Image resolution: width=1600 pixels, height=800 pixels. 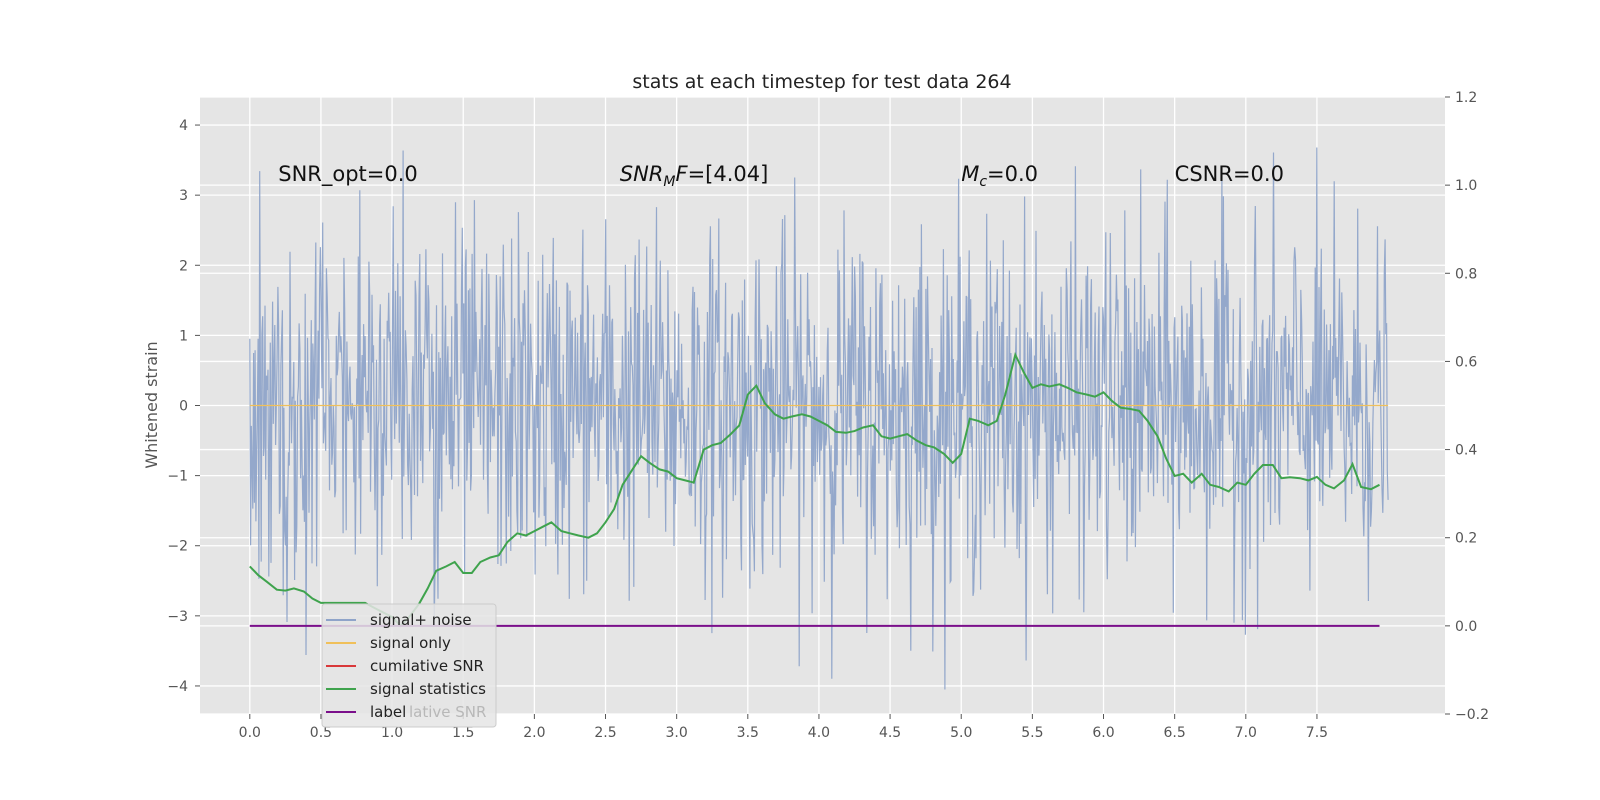 What do you see at coordinates (605, 733) in the screenshot?
I see `x-tick-label-5: 2.5` at bounding box center [605, 733].